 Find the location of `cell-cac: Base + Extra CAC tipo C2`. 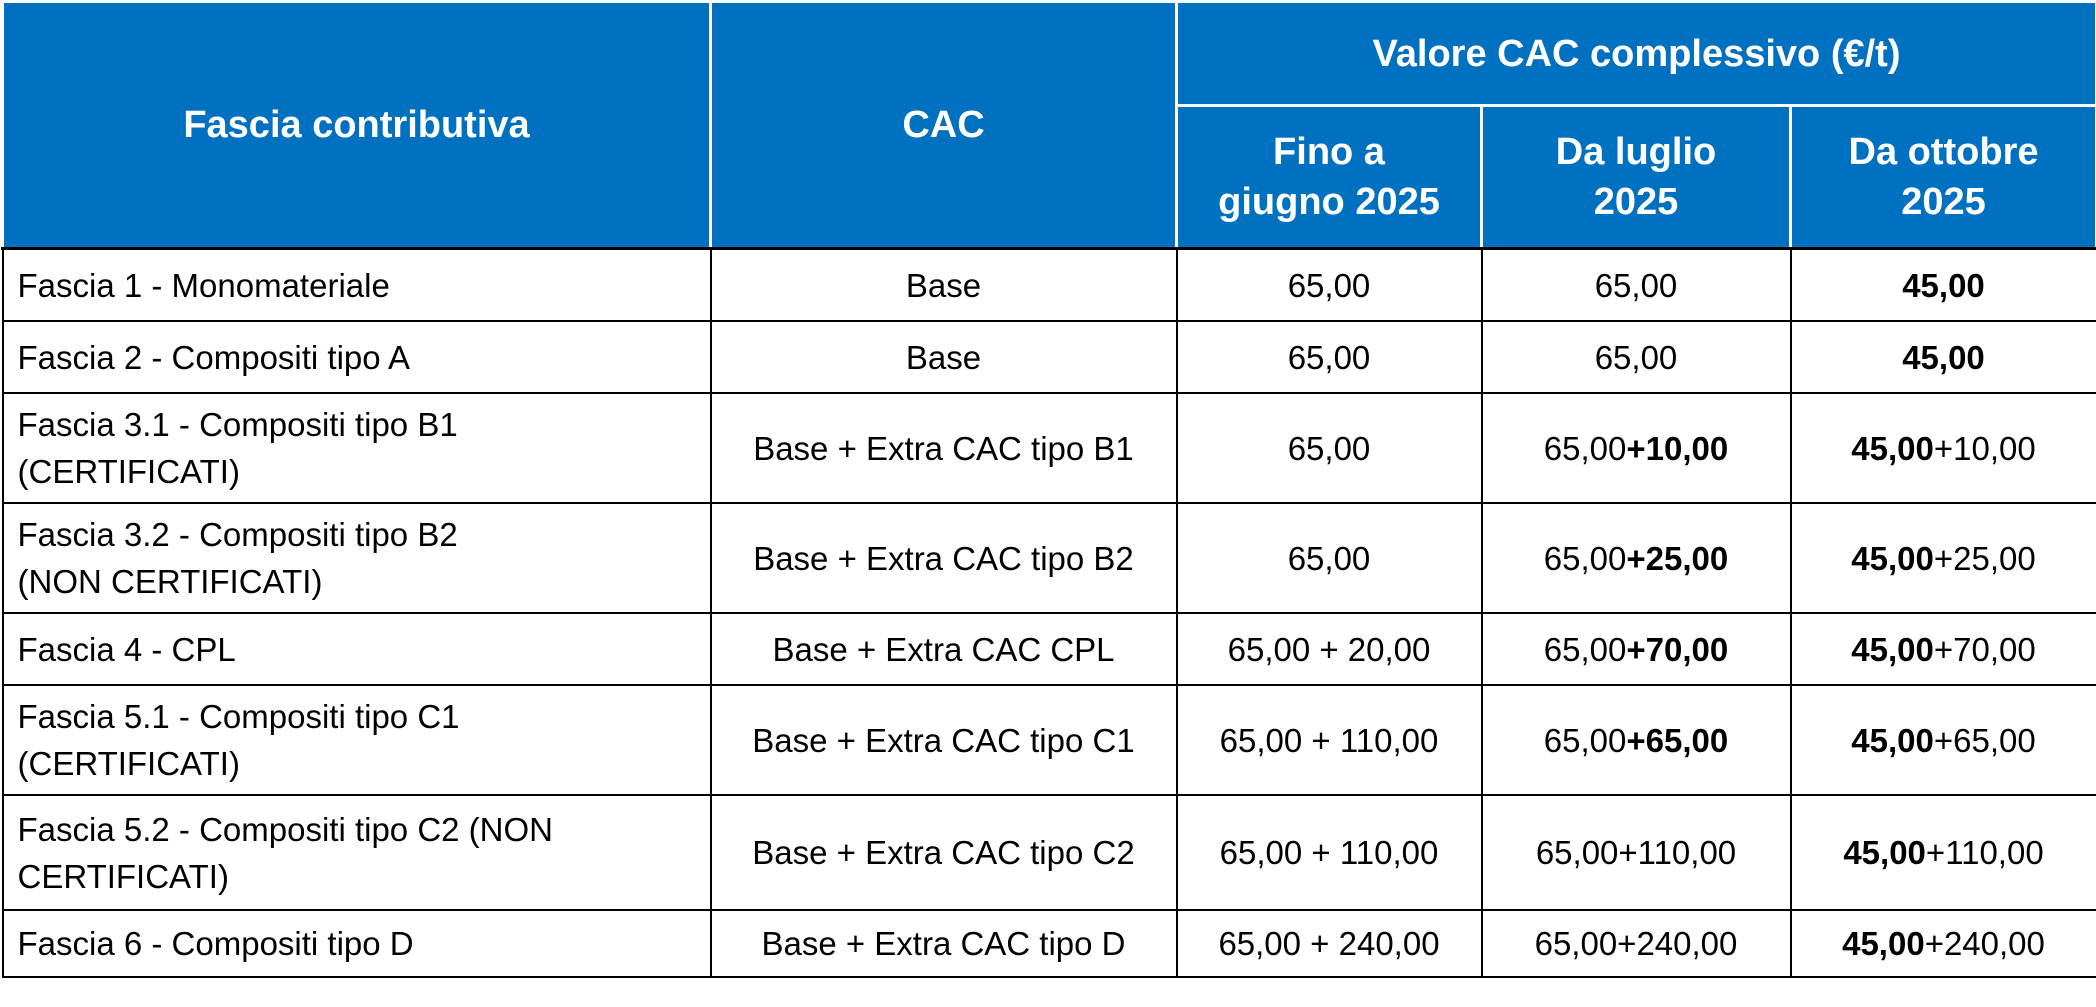

cell-cac: Base + Extra CAC tipo C2 is located at coordinates (943, 852).